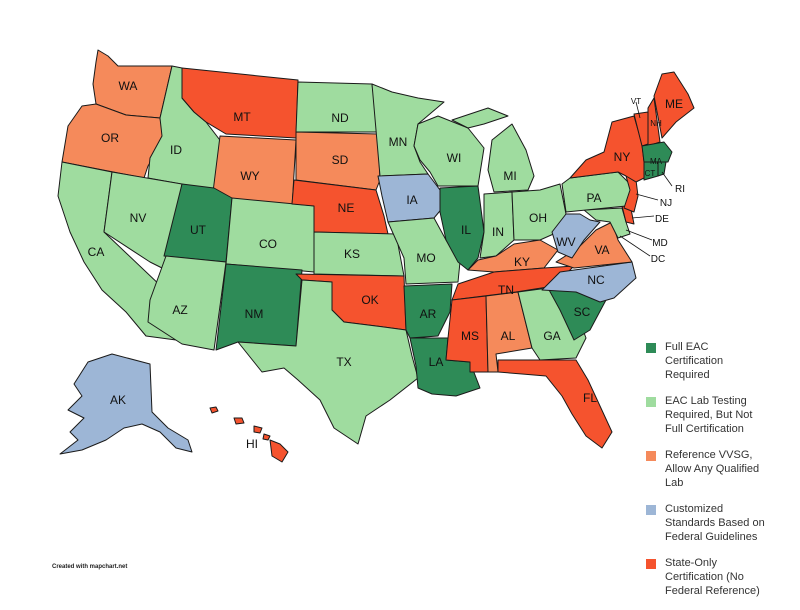  What do you see at coordinates (635, 246) in the screenshot?
I see `leader-line-dc` at bounding box center [635, 246].